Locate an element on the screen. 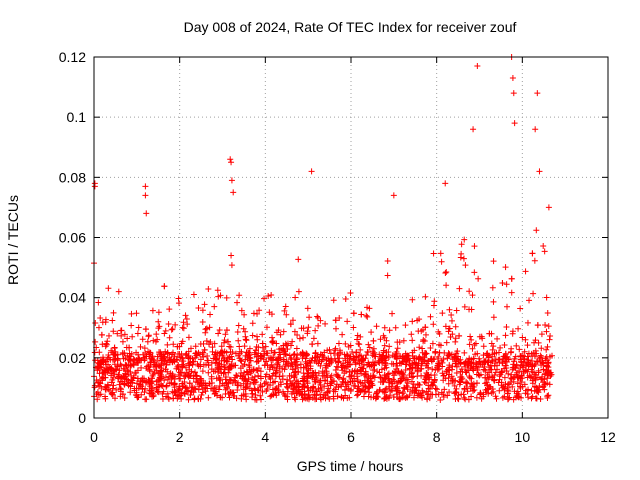  x-tick-label: 12 is located at coordinates (608, 437).